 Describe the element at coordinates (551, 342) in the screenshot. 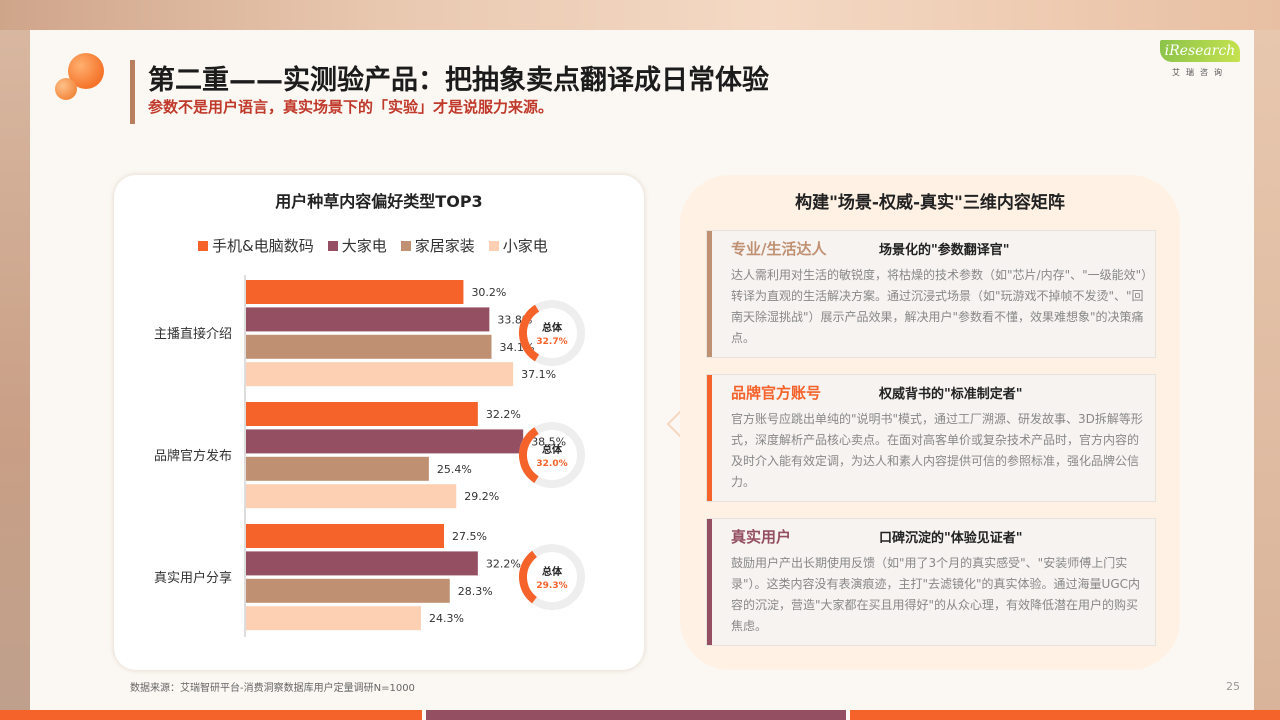

I see `donut-total-value: 32.7%` at that location.